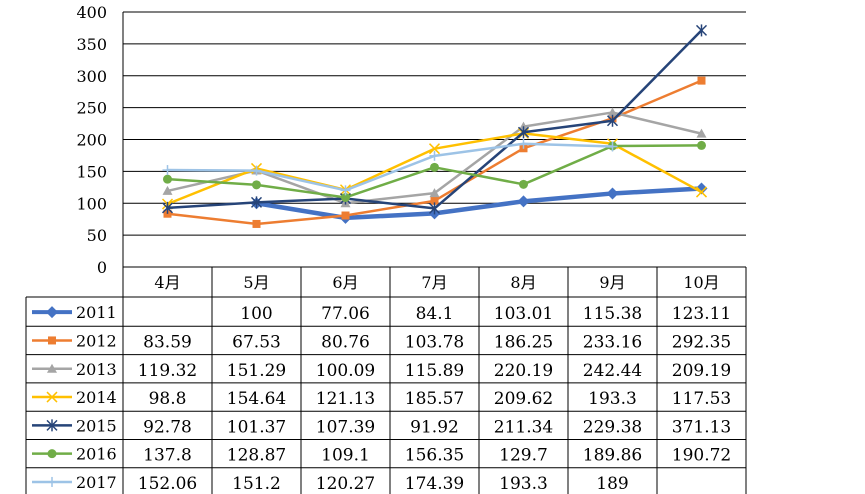  Describe the element at coordinates (434, 427) in the screenshot. I see `data-label: 91.92` at that location.